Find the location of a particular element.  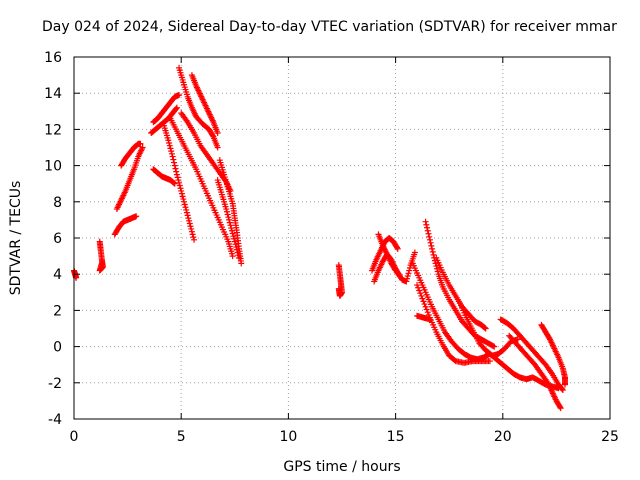

y-tick-label: -4 is located at coordinates (55, 420).